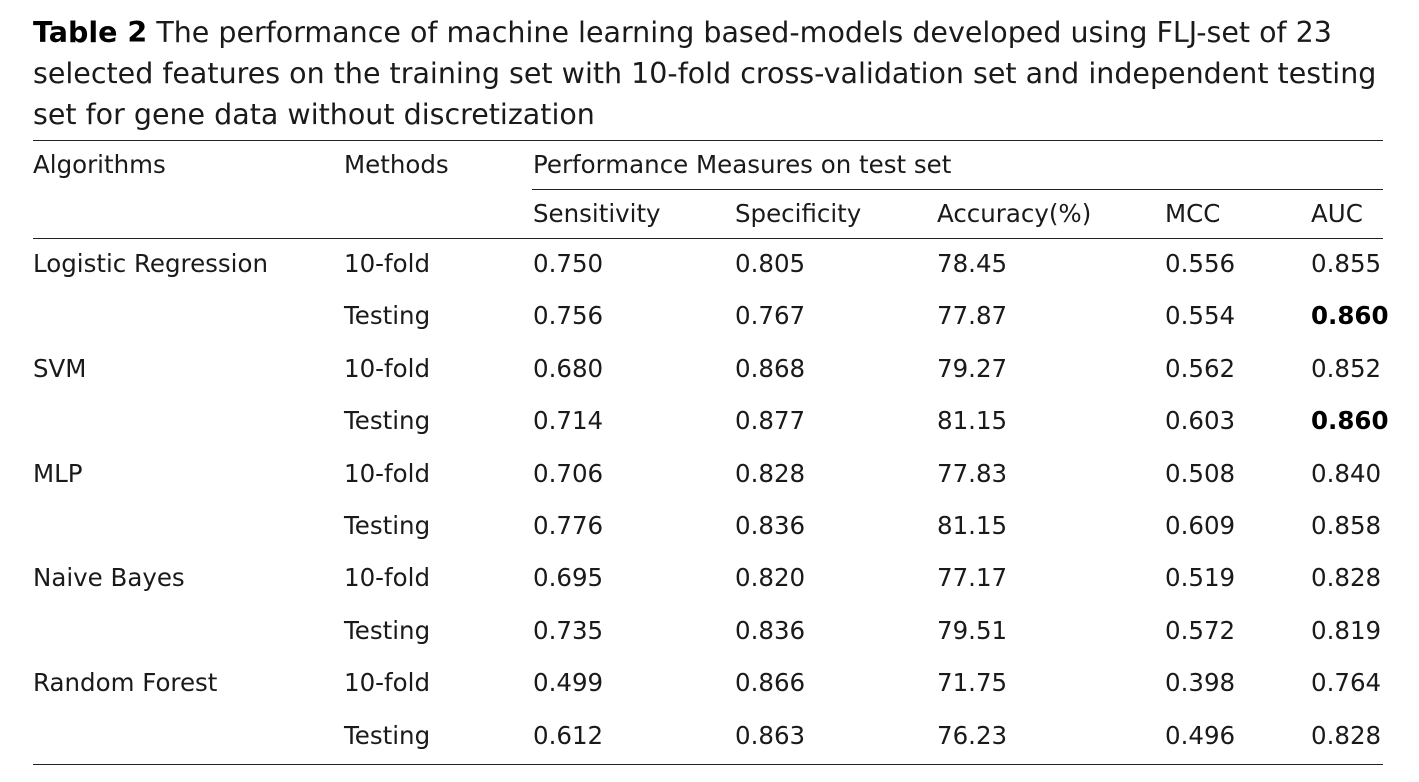  What do you see at coordinates (597, 213) in the screenshot?
I see `header-sensitivity: Sensitivity` at bounding box center [597, 213].